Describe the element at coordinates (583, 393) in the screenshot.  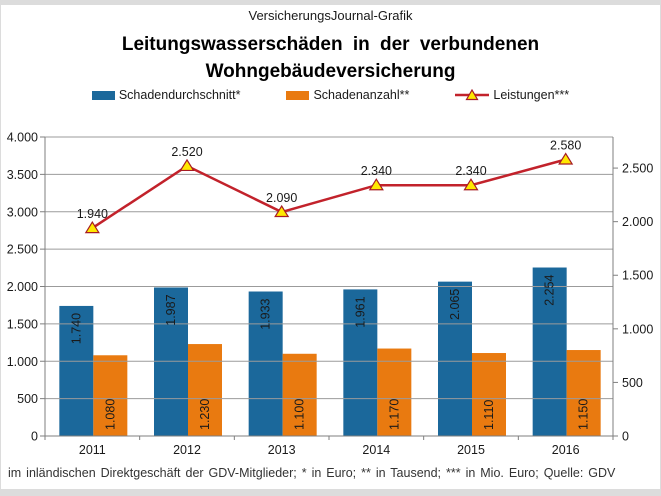
I see `bar-schadenanzahl-2016` at that location.